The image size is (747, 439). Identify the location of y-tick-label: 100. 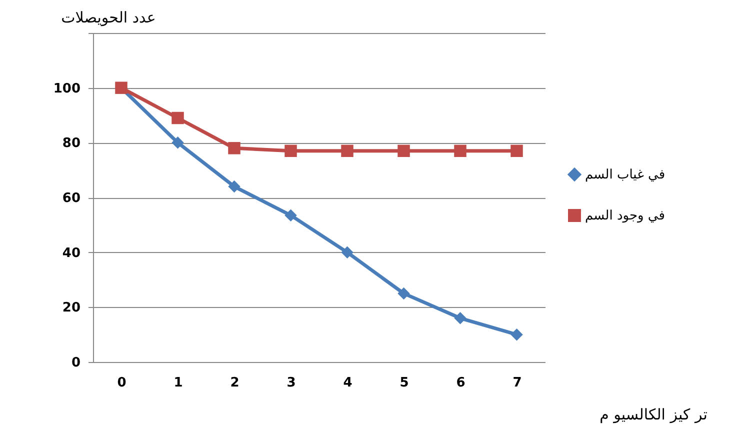
(66, 88).